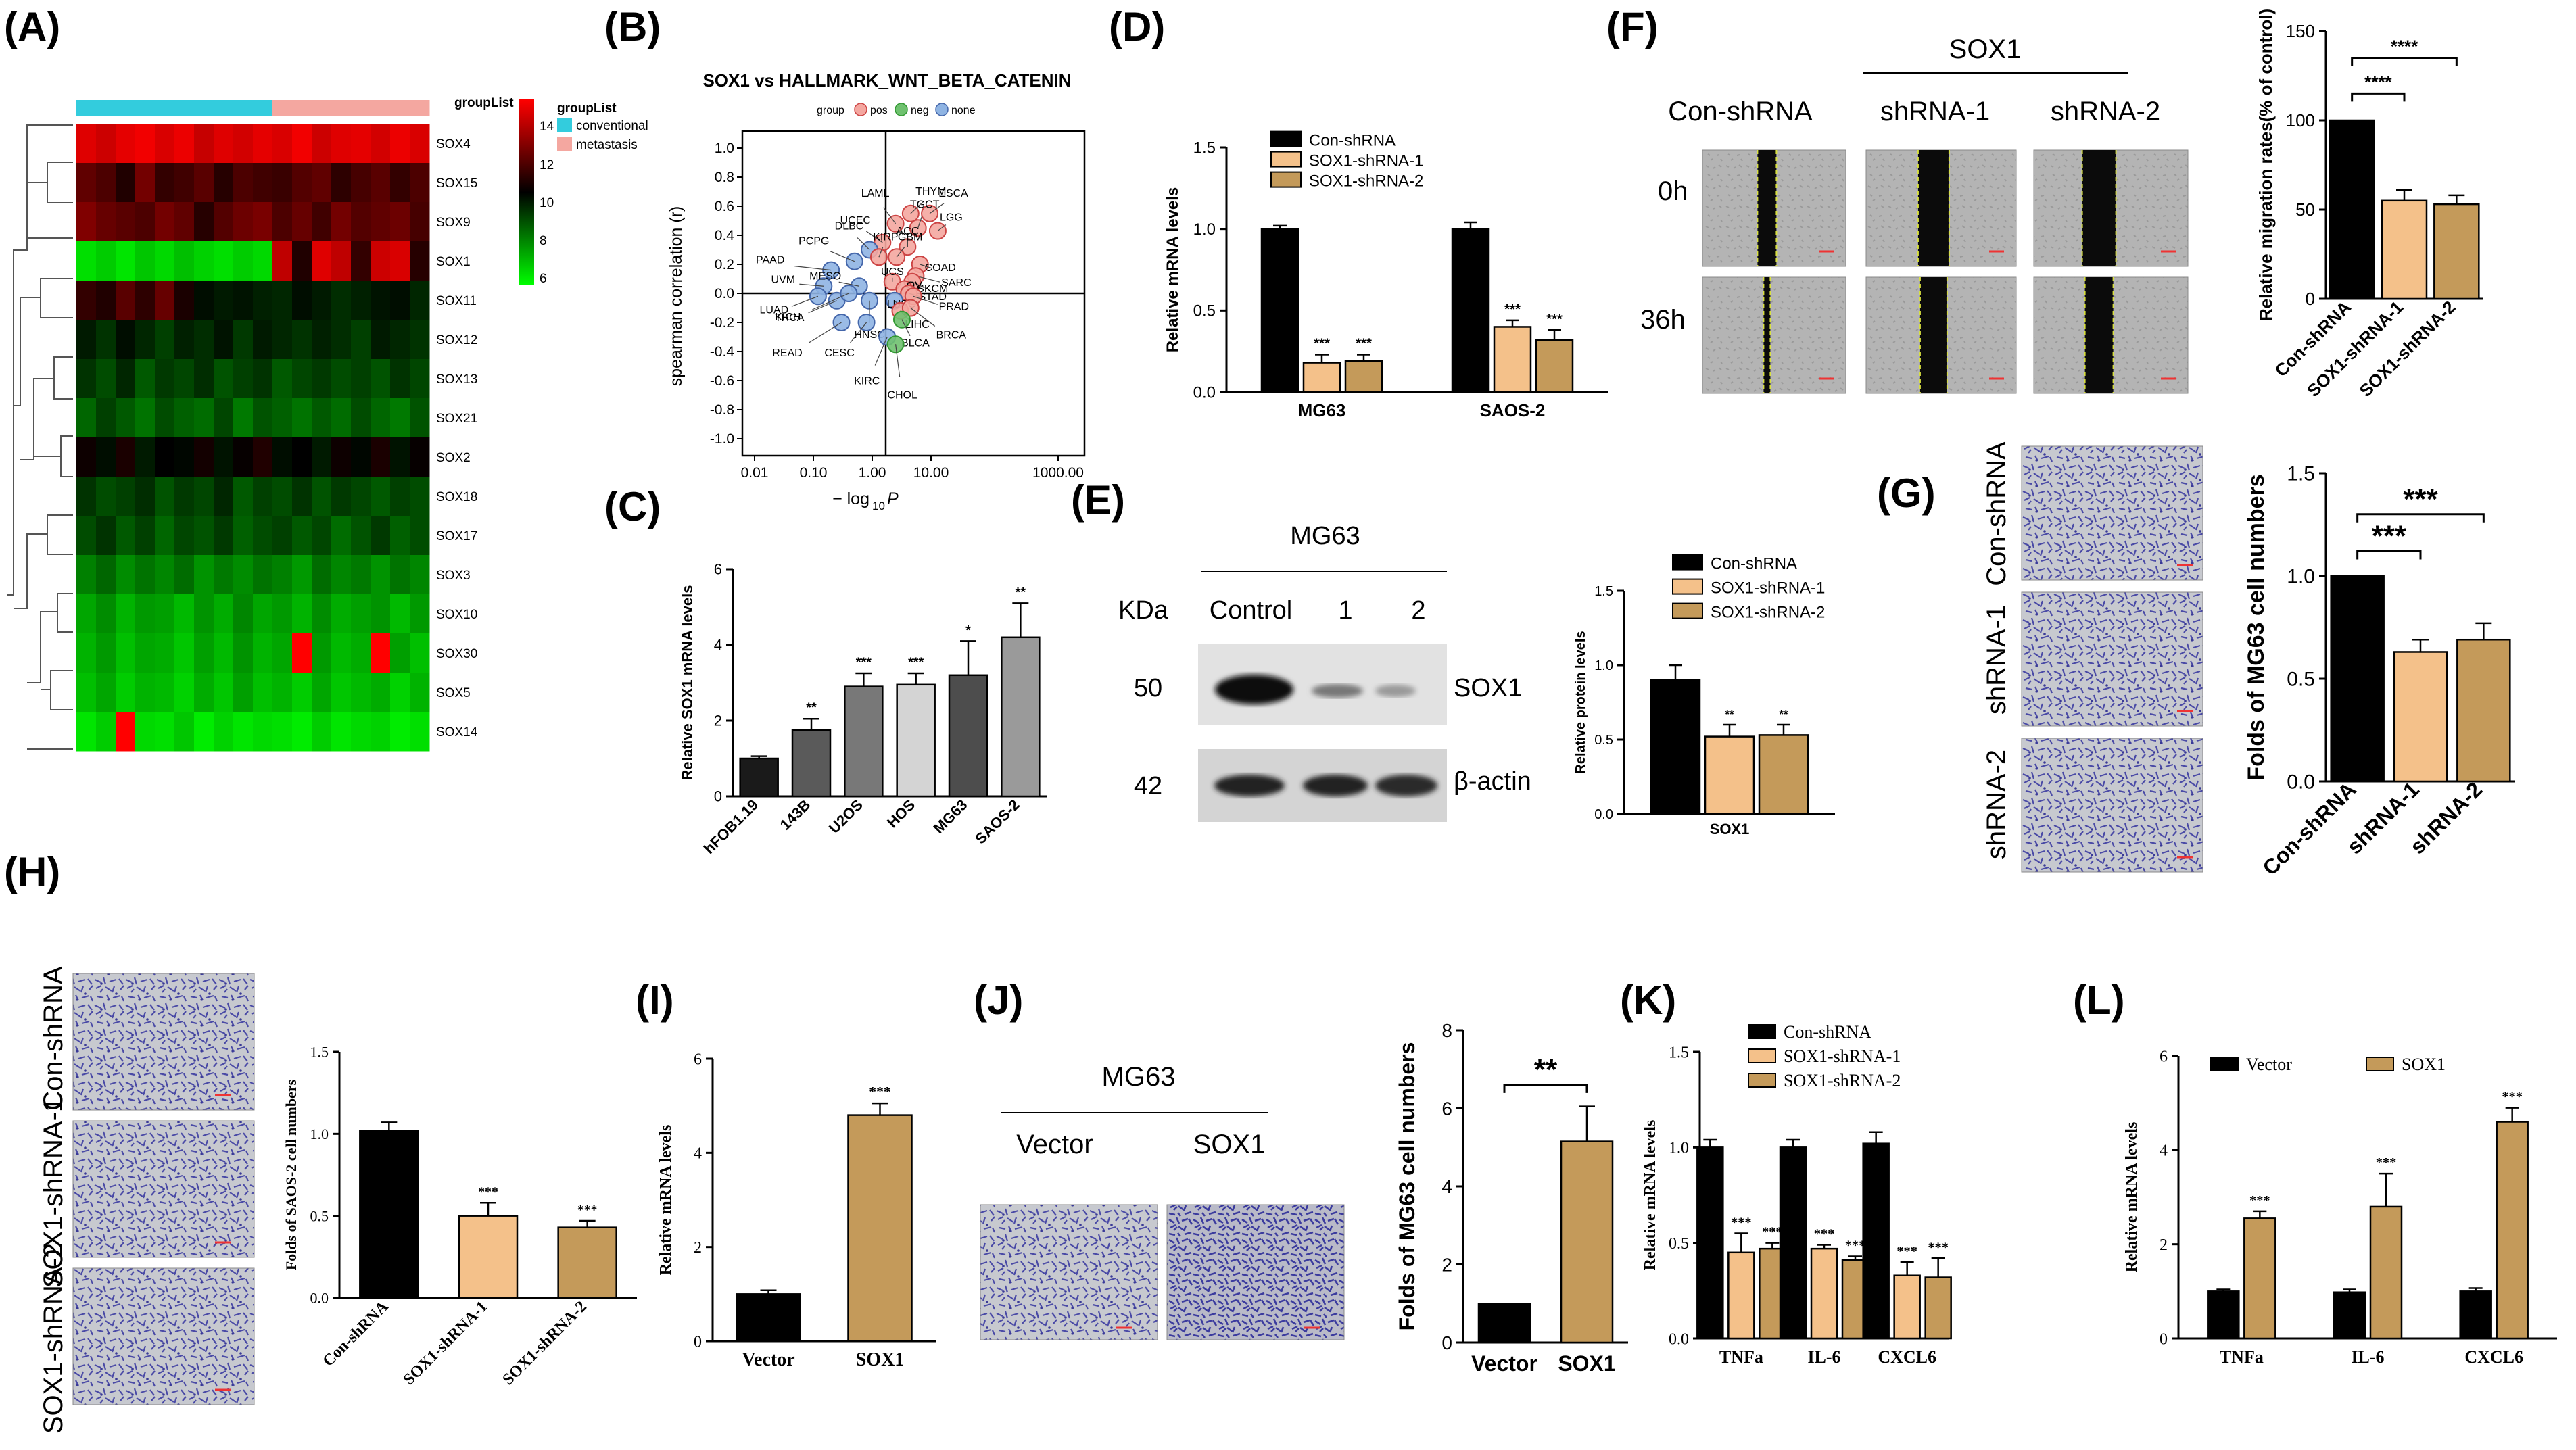 Image resolution: width=2576 pixels, height=1450 pixels. I want to click on bracket-significance: **, so click(1546, 1069).